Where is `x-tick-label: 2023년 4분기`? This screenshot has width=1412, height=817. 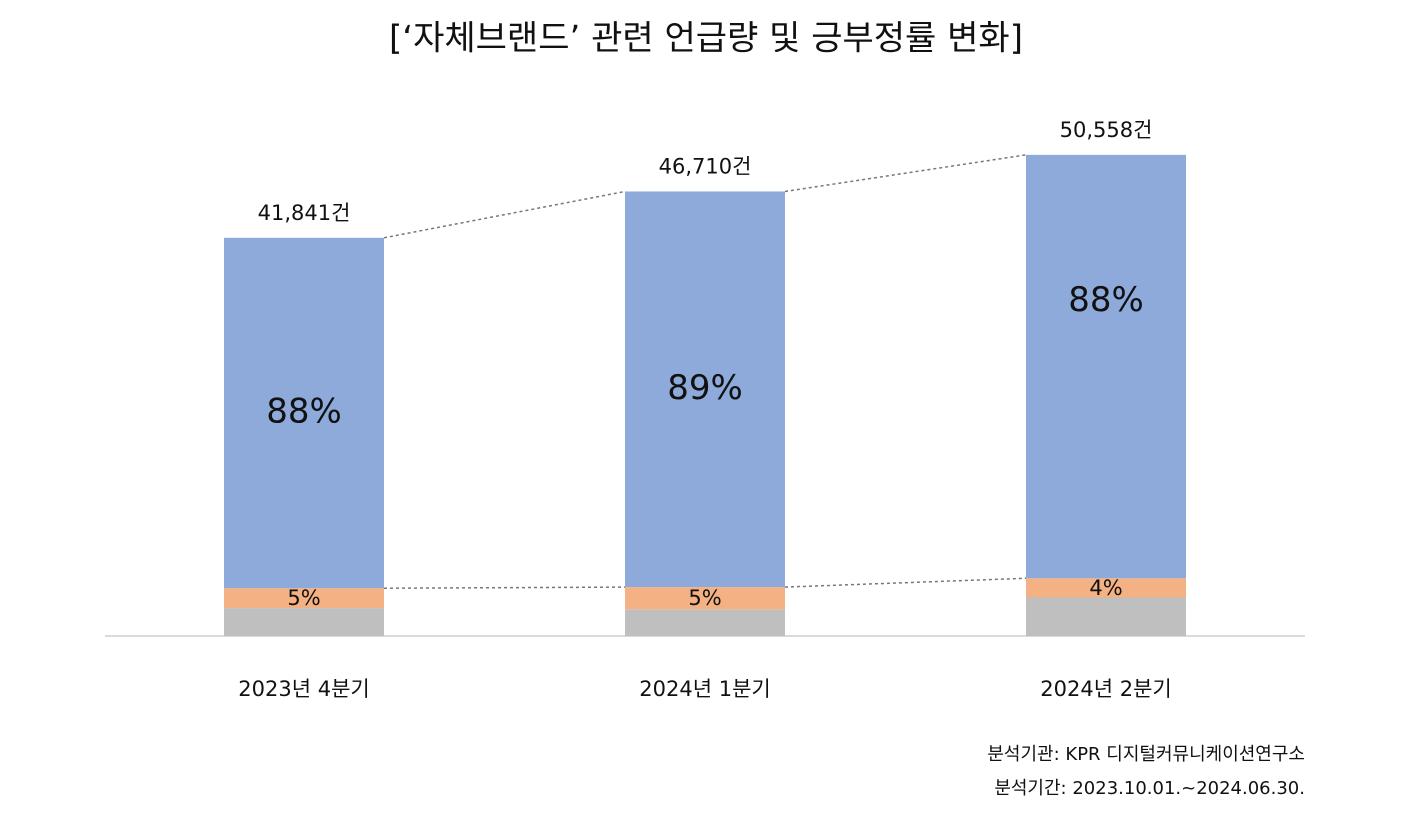
x-tick-label: 2023년 4분기 is located at coordinates (303, 689).